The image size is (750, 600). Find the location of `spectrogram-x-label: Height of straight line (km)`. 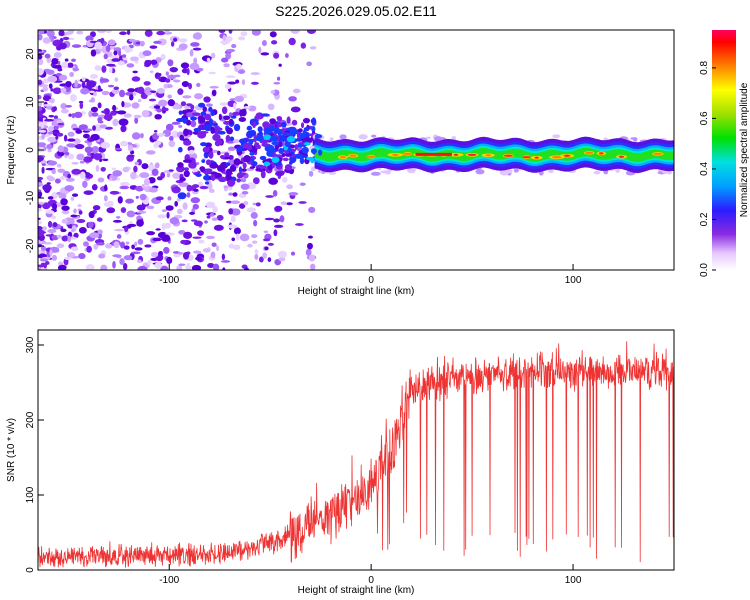

spectrogram-x-label: Height of straight line (km) is located at coordinates (356, 291).